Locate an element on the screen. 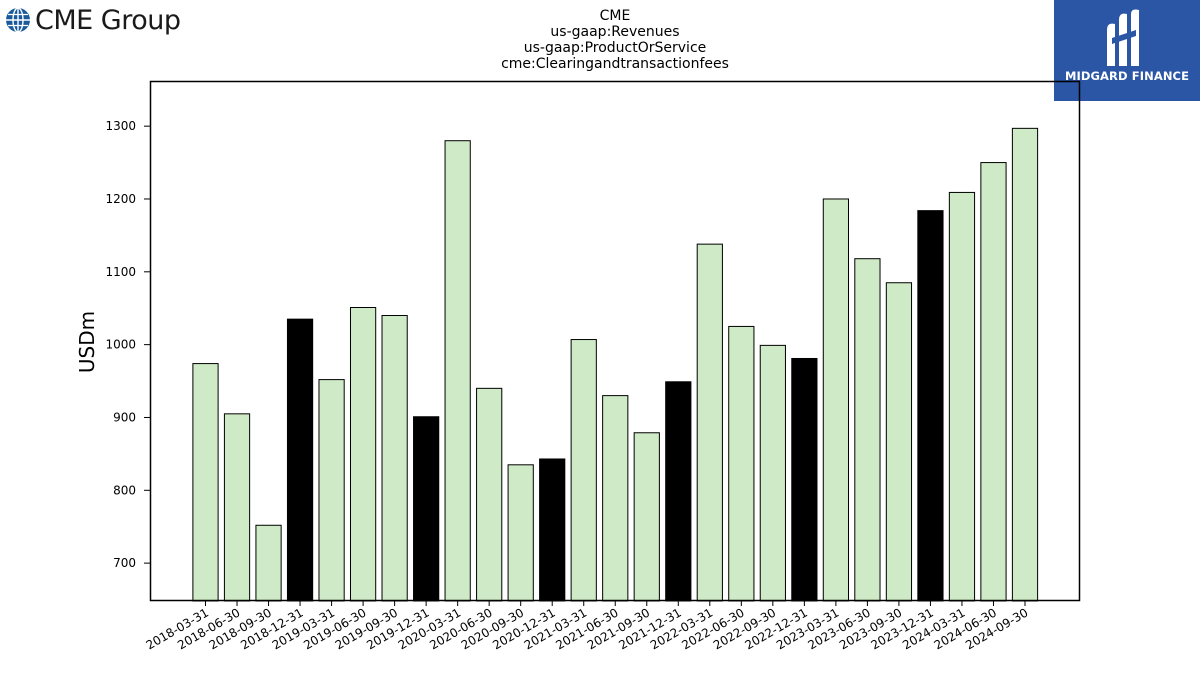  cme-group-logo-text: CME Group is located at coordinates (108, 20).